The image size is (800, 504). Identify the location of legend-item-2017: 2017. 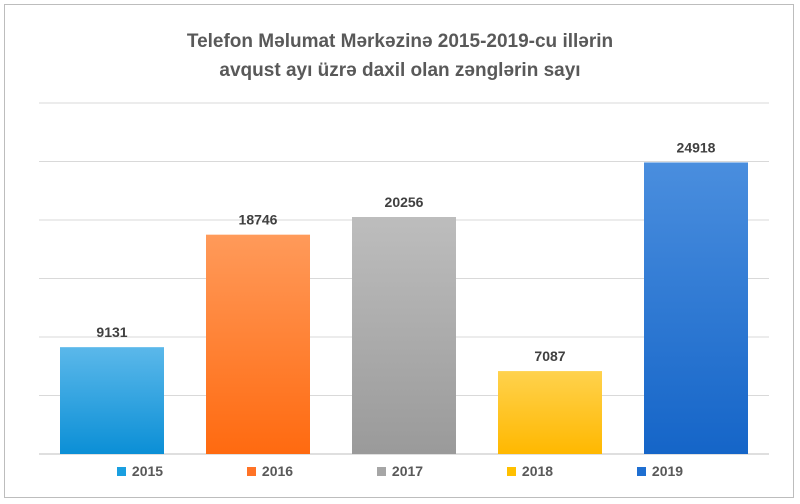
(400, 471).